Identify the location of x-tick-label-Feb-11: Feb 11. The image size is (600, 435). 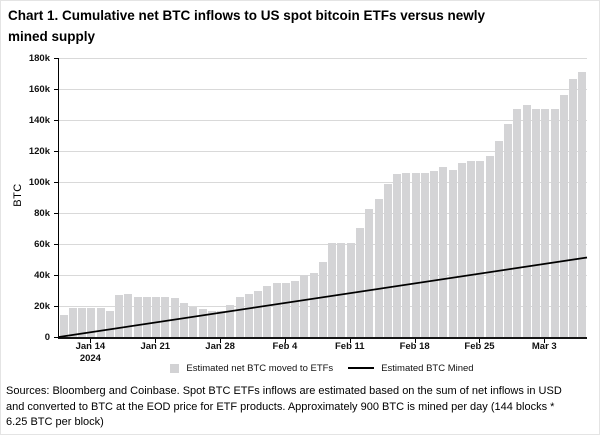
(349, 346).